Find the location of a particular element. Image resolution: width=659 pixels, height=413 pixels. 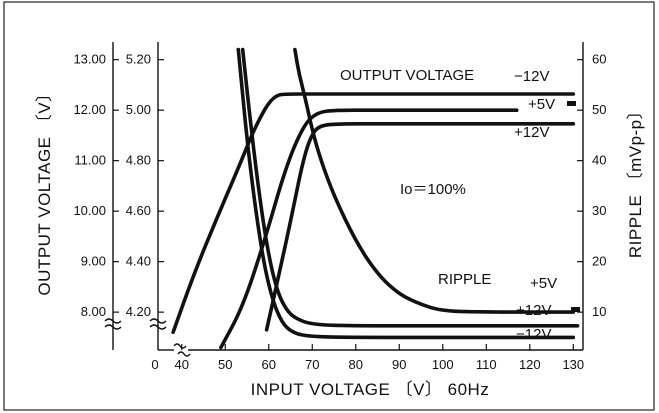

y-right-tick-label: 20 is located at coordinates (599, 261).